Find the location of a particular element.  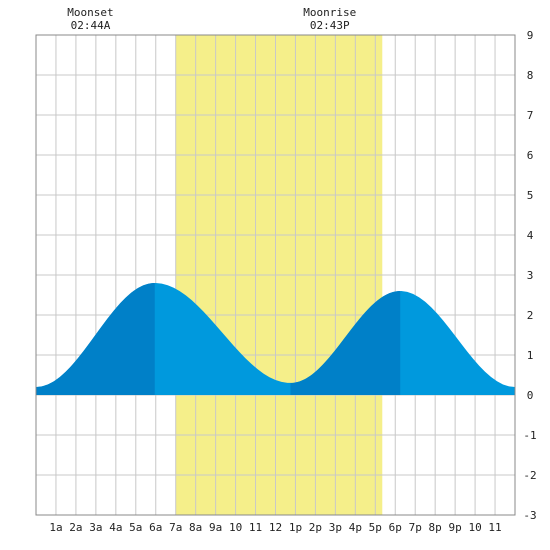

x-tick-label: 6p is located at coordinates (395, 527).